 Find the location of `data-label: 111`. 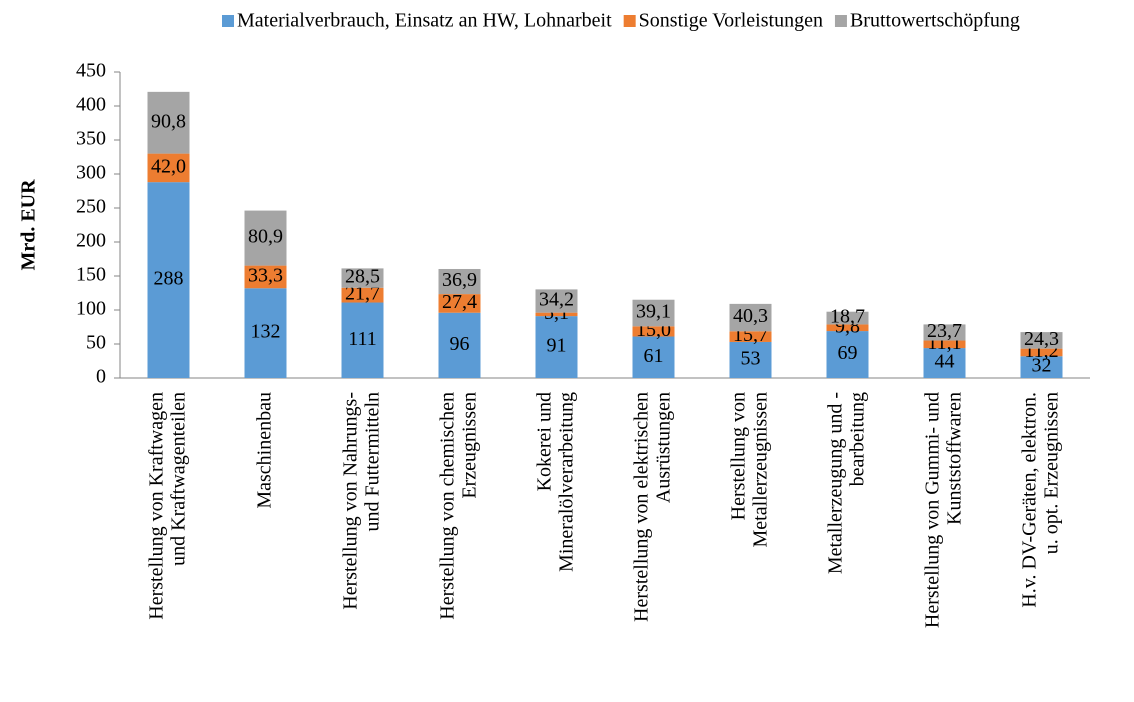

data-label: 111 is located at coordinates (362, 339).